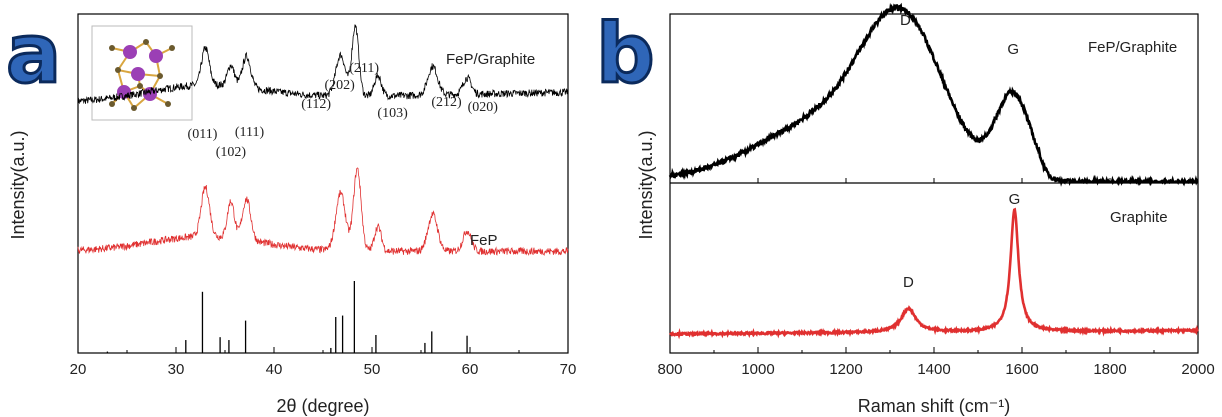  What do you see at coordinates (470, 369) in the screenshot?
I see `xrd-x-tick-label: 60` at bounding box center [470, 369].